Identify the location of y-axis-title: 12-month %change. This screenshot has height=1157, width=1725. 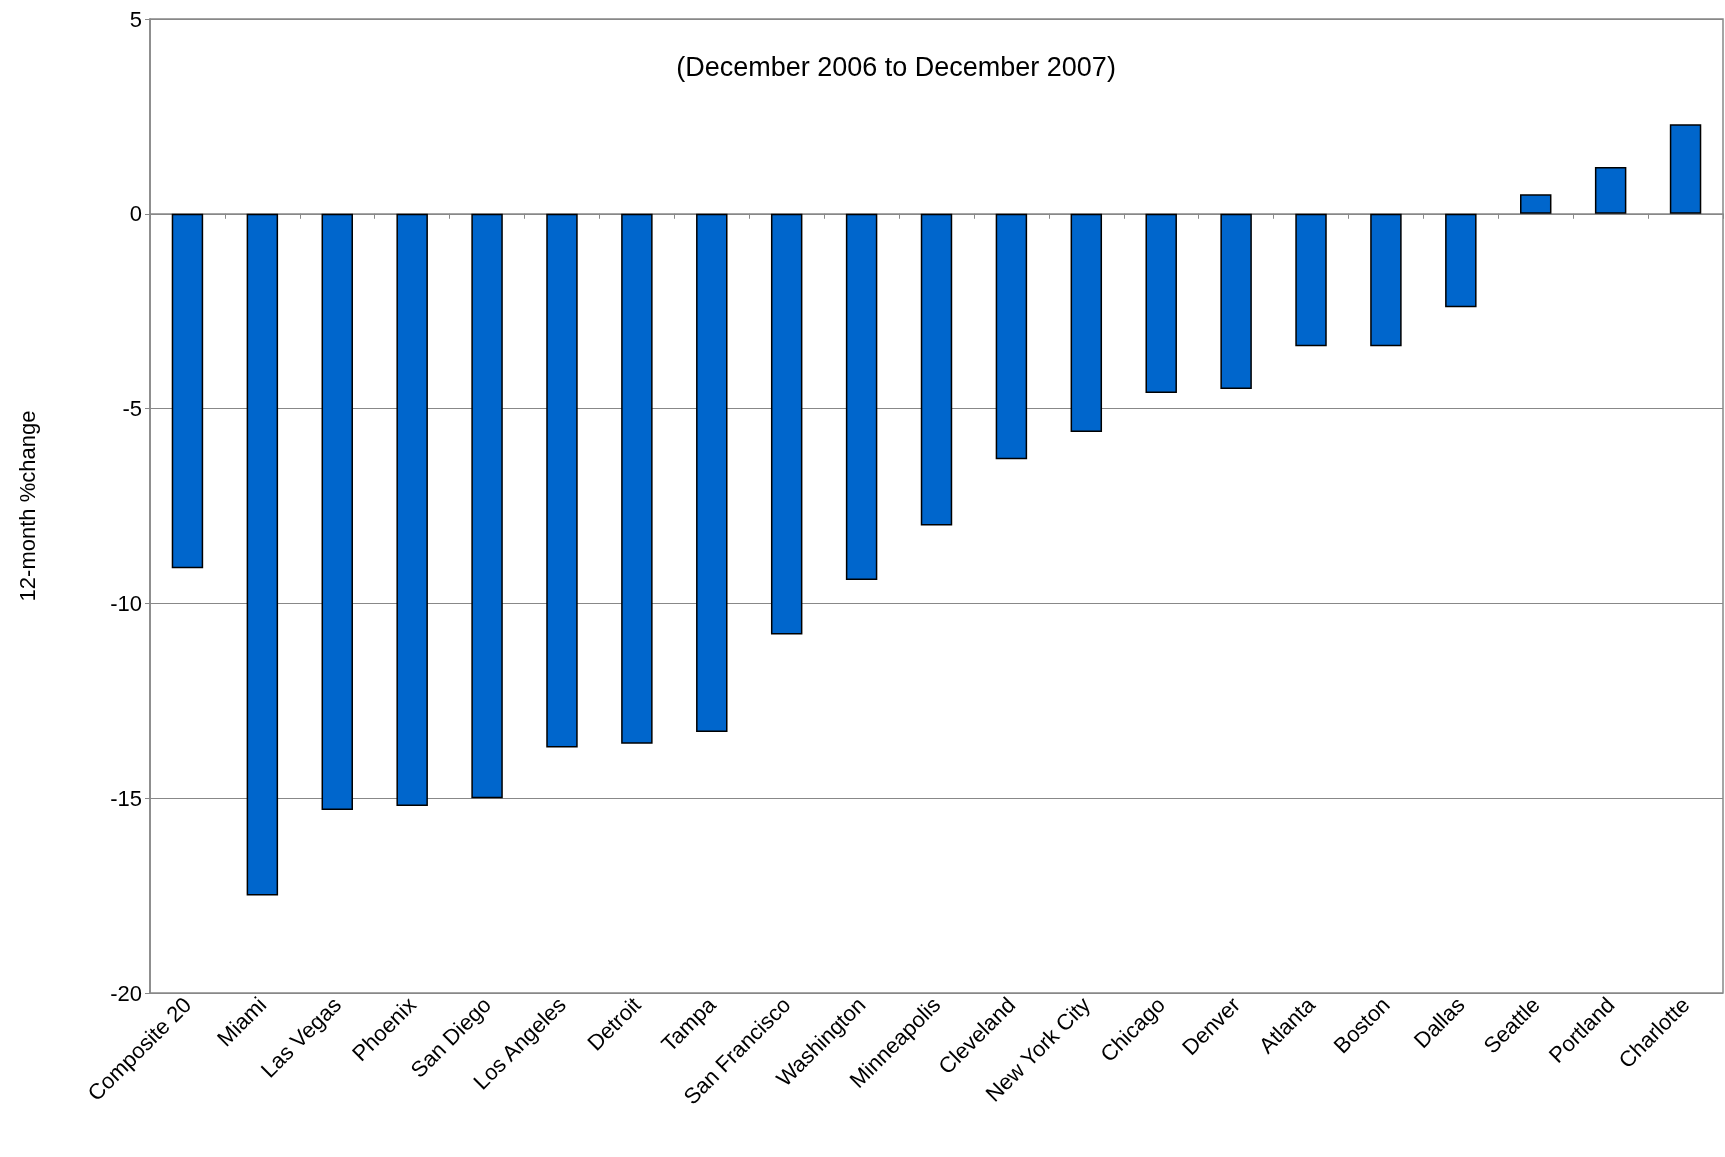
(27, 506).